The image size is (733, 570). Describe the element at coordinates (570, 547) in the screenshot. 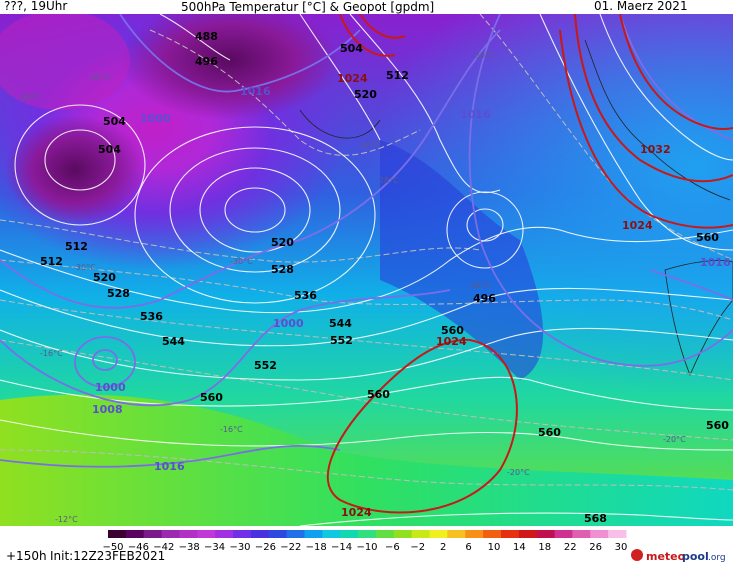

I see `colorbar-tick-label: 22` at that location.